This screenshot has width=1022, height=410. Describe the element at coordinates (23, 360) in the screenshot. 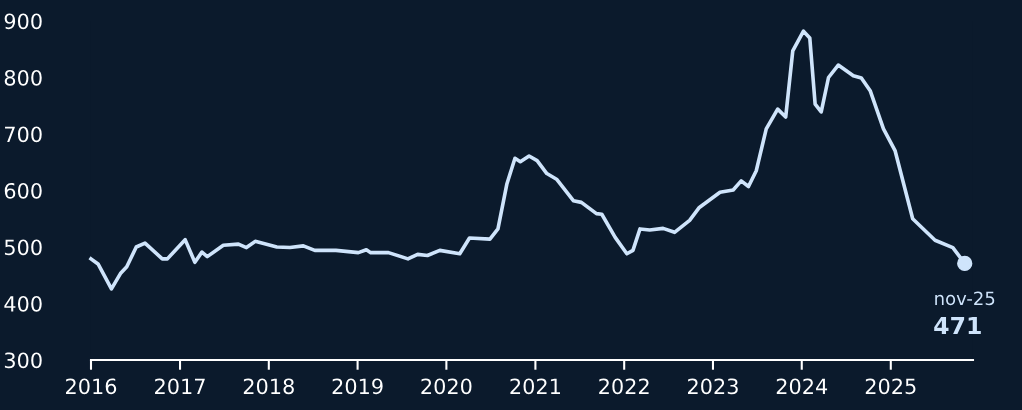

I see `y-tick-label: 300` at that location.